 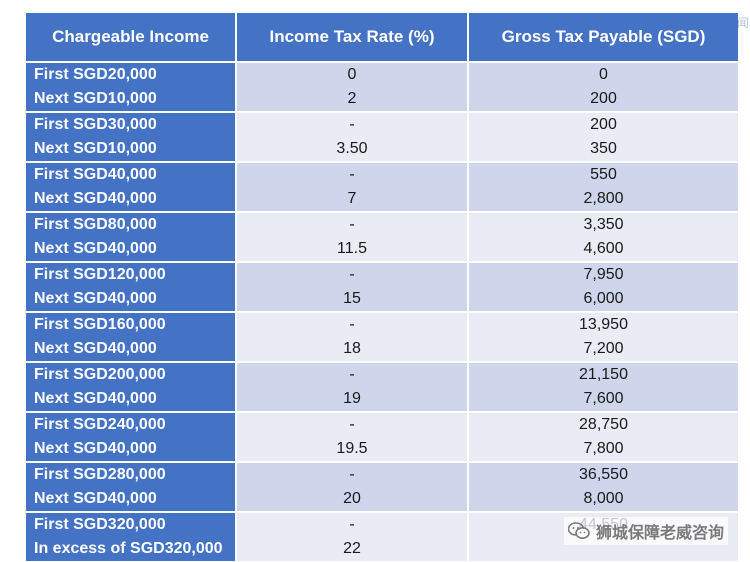 What do you see at coordinates (131, 174) in the screenshot?
I see `income-cell: First SGD40,000` at bounding box center [131, 174].